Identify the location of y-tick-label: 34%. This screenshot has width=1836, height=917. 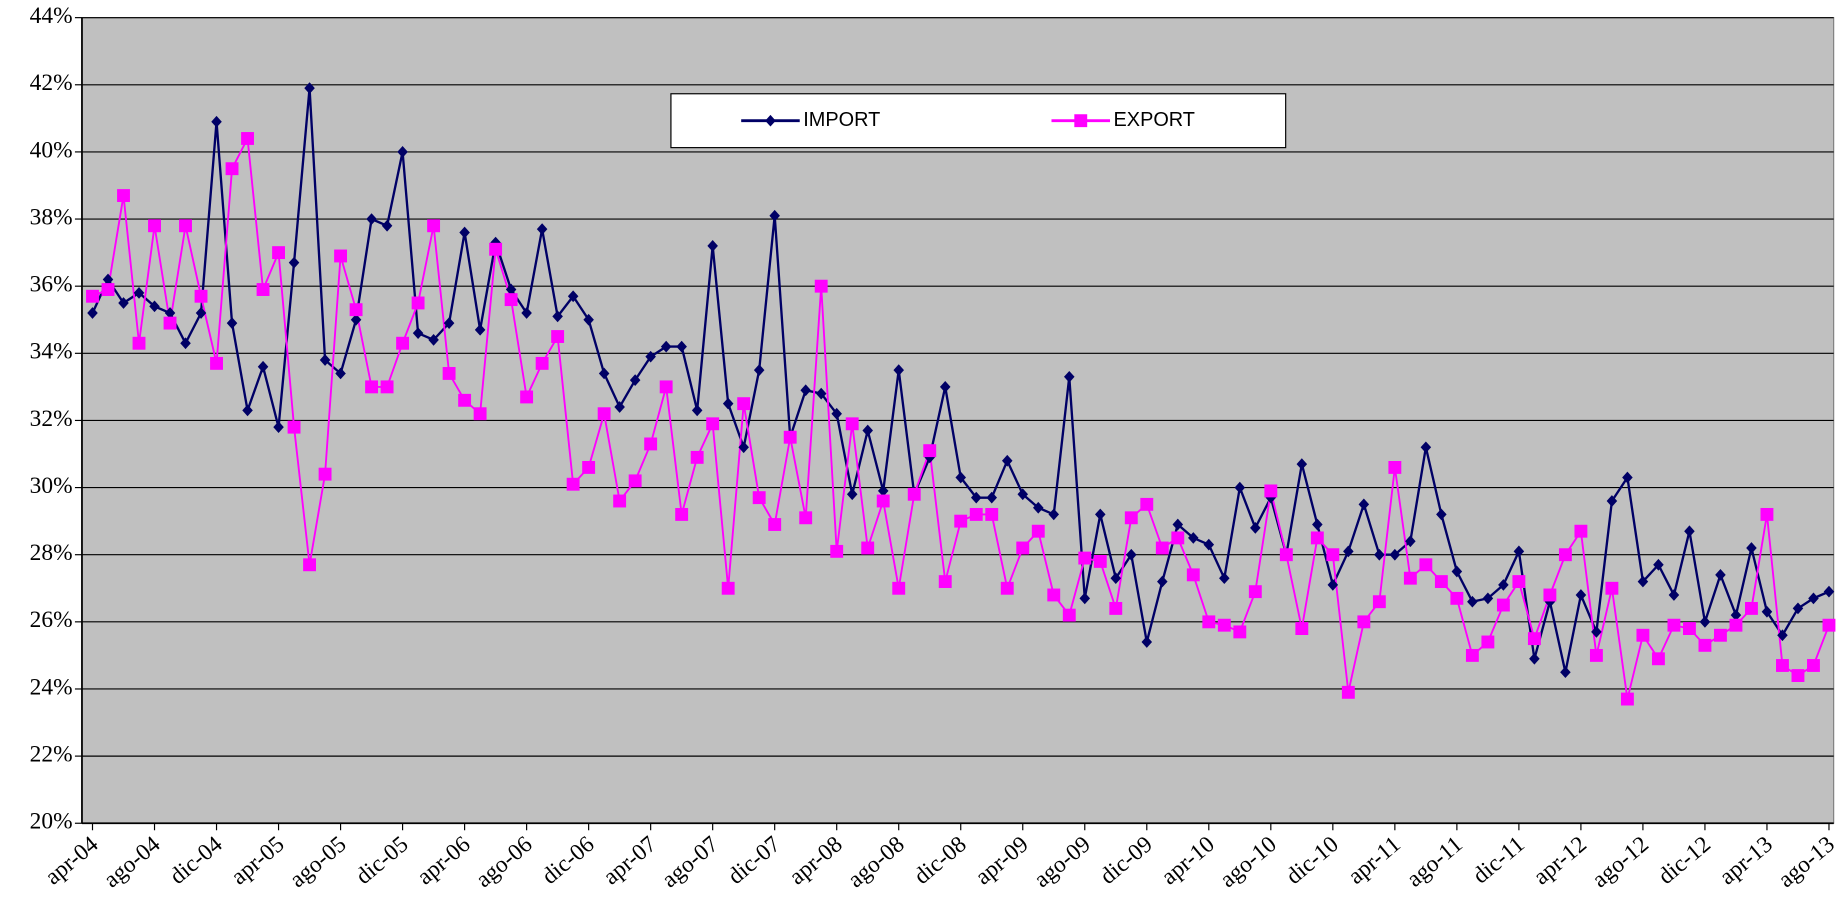
(51, 352).